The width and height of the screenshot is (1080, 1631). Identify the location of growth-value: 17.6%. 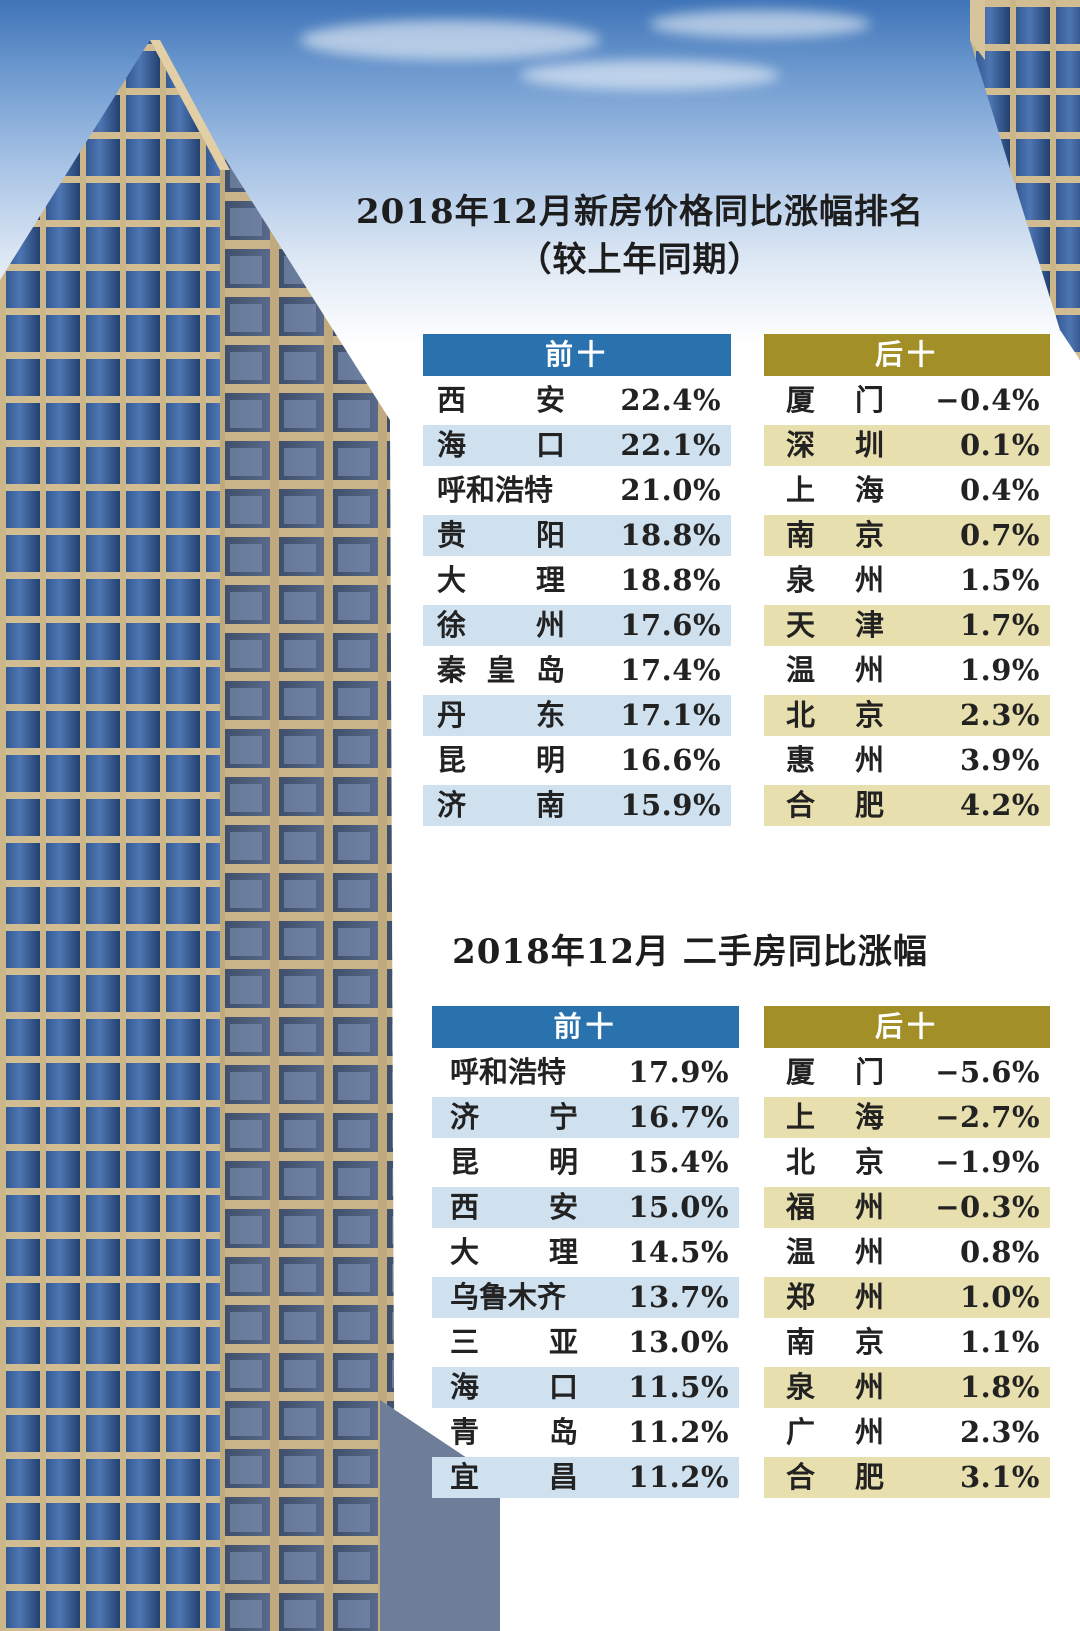
(670, 625).